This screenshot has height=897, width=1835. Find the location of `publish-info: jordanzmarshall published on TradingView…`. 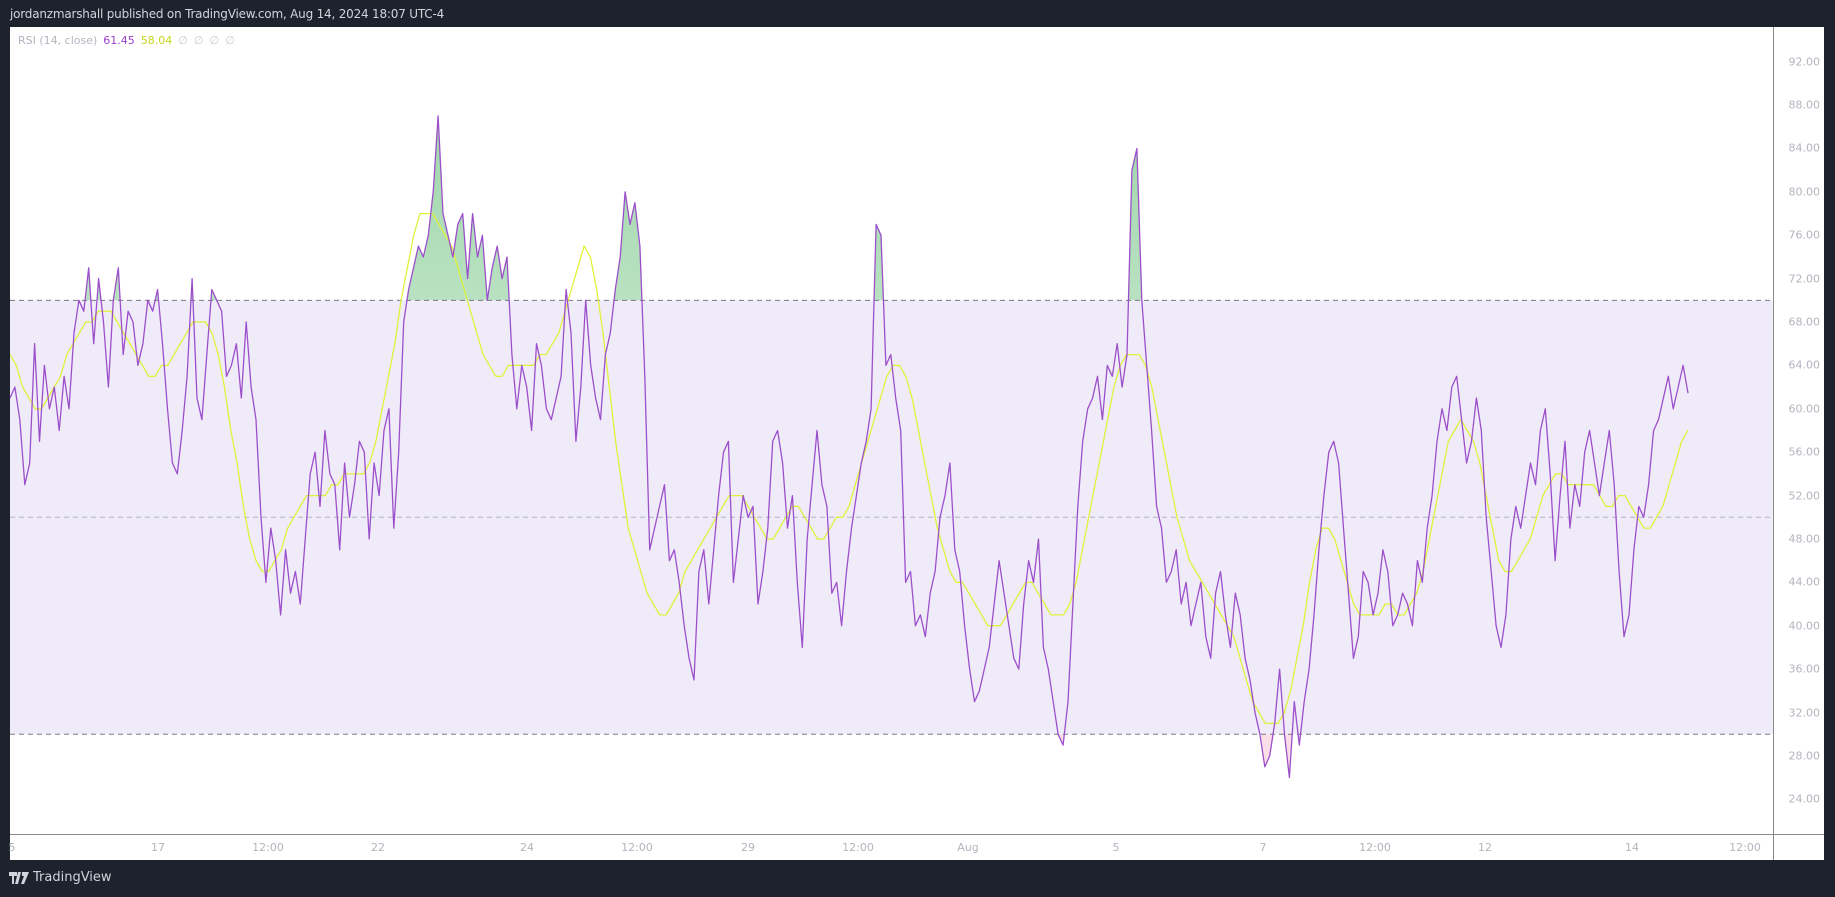

publish-info: jordanzmarshall published on TradingView… is located at coordinates (227, 14).